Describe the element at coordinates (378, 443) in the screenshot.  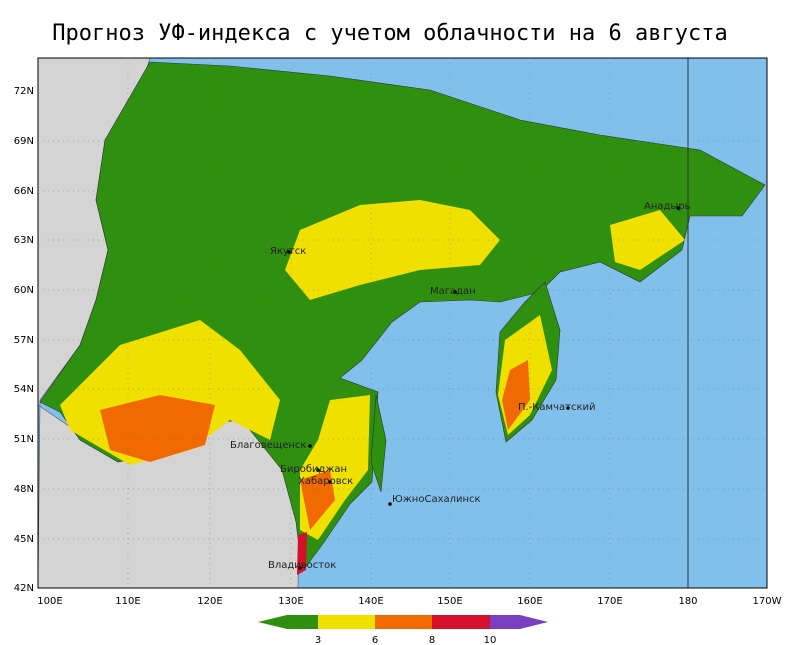
I see `sakhalin` at that location.